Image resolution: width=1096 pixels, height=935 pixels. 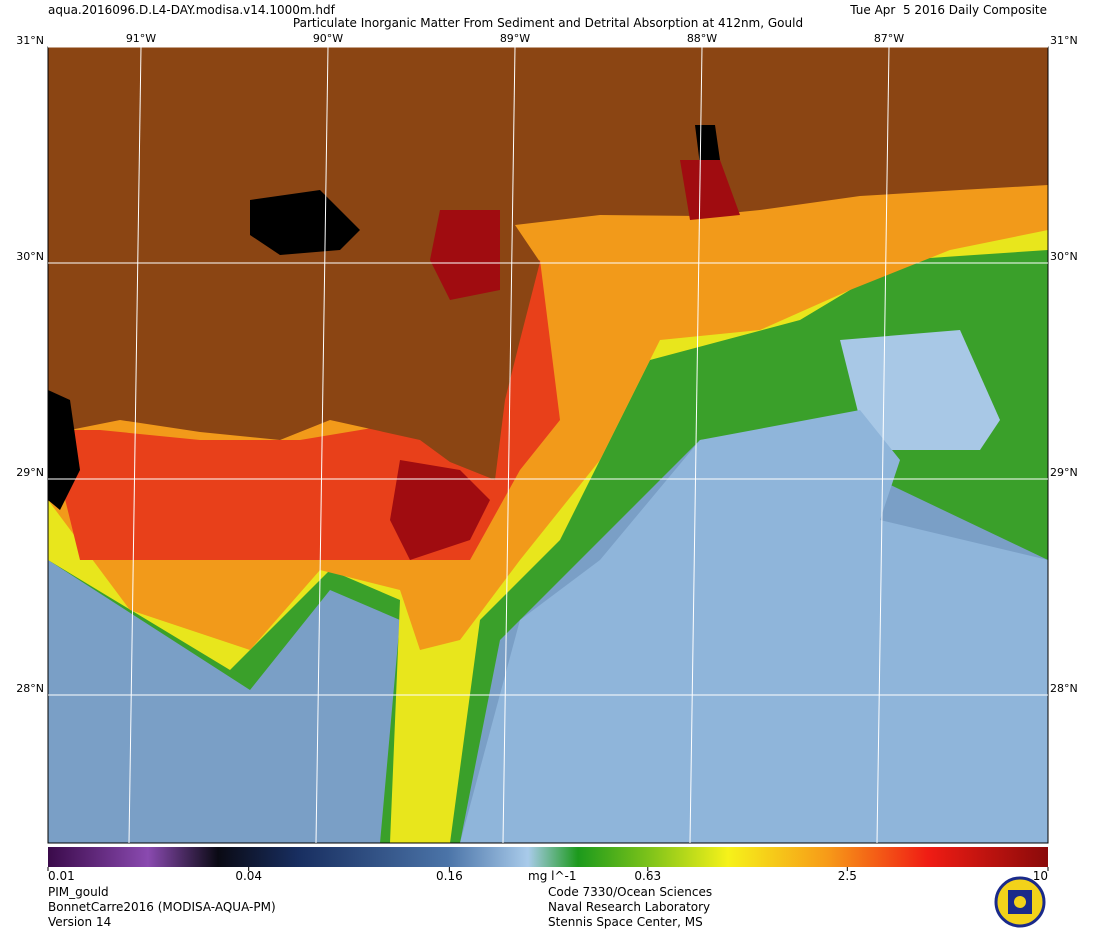 I want to click on lon-label: 90°W, so click(x=328, y=38).